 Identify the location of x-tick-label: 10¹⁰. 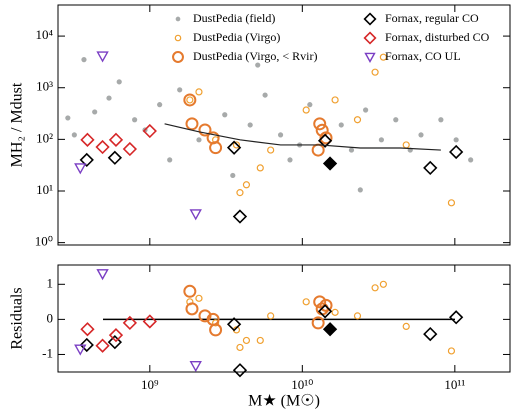
(302, 384).